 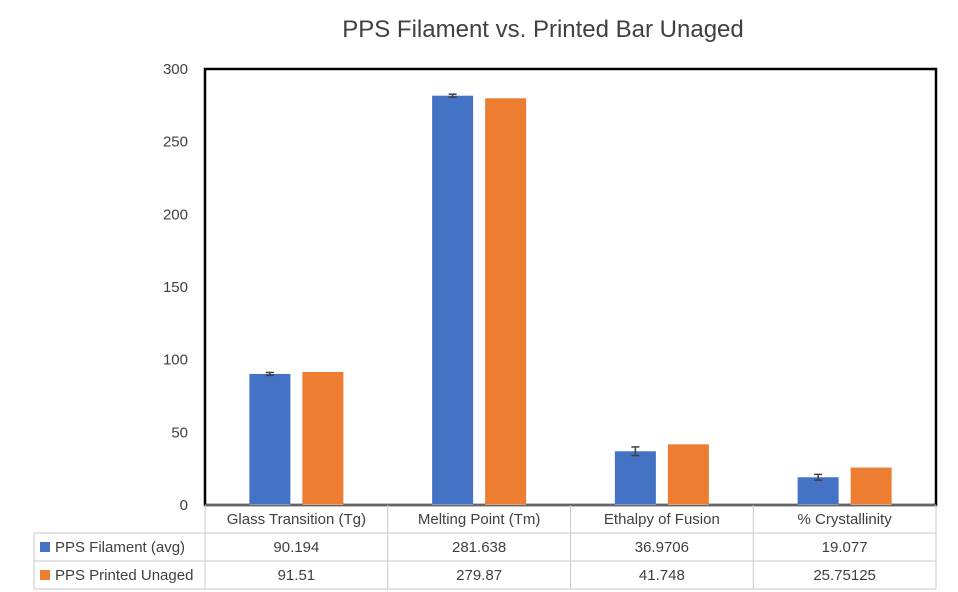 I want to click on data-label: 19.077, so click(x=845, y=547).